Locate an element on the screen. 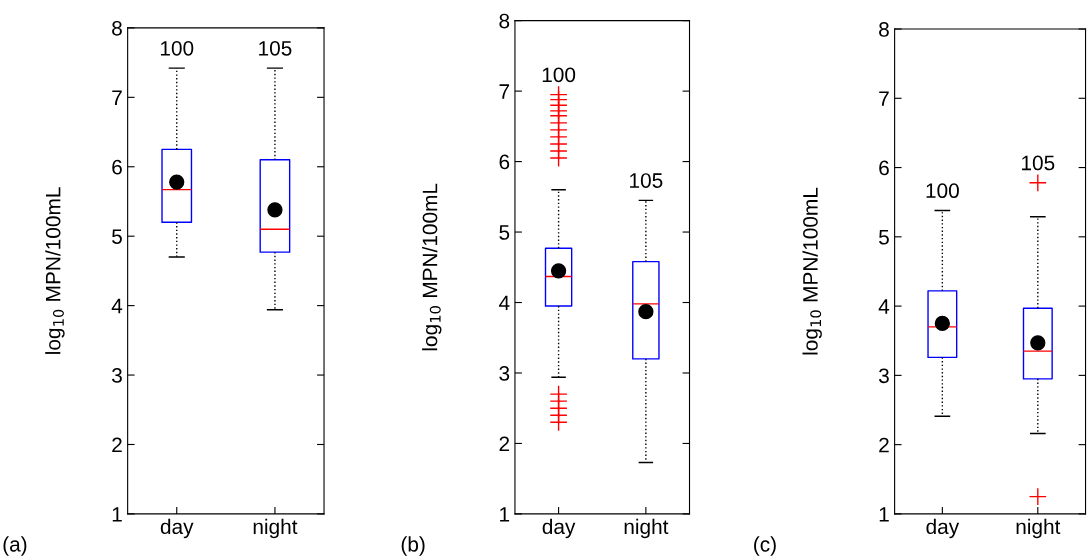  text: (c) is located at coordinates (765, 546).